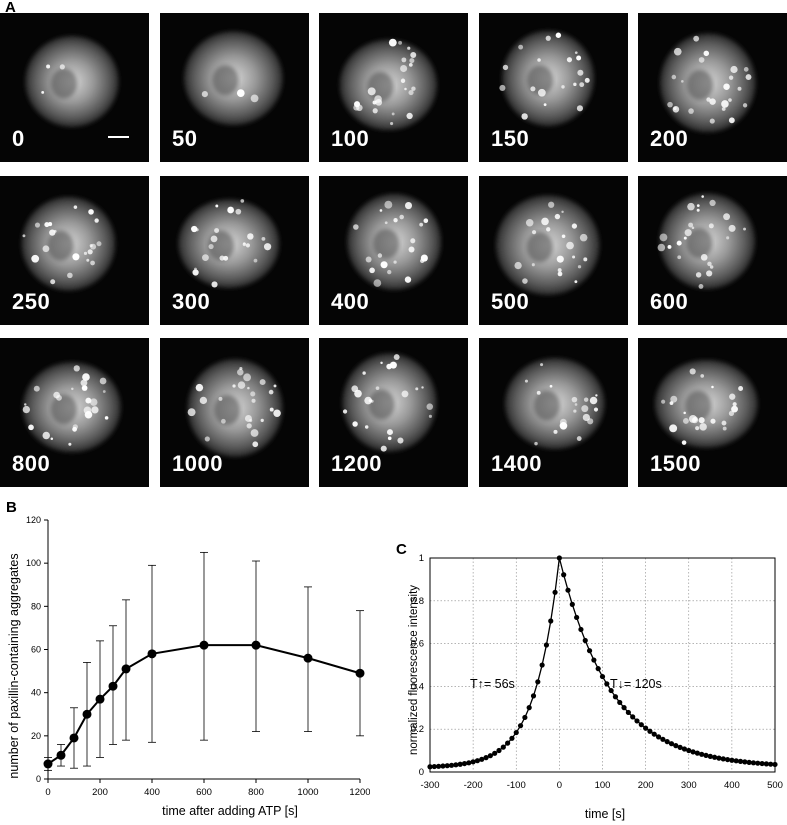 This screenshot has width=787, height=825. I want to click on x-tick-label: -100, so click(516, 785).